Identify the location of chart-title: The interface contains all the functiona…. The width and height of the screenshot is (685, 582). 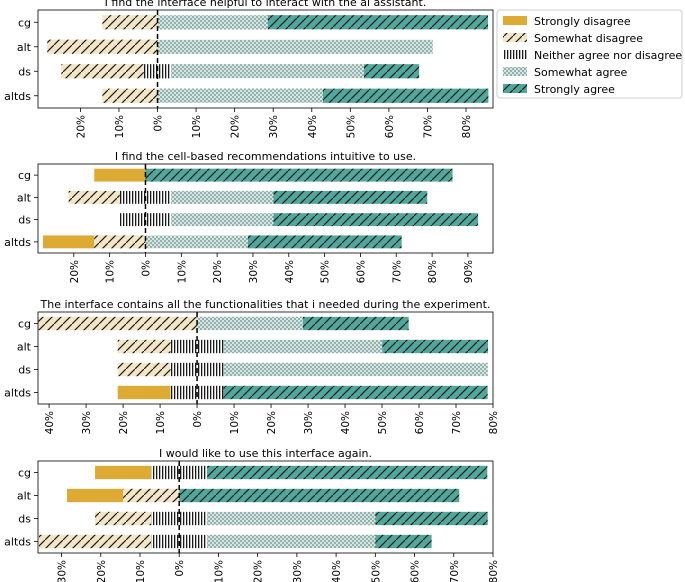
(265, 304).